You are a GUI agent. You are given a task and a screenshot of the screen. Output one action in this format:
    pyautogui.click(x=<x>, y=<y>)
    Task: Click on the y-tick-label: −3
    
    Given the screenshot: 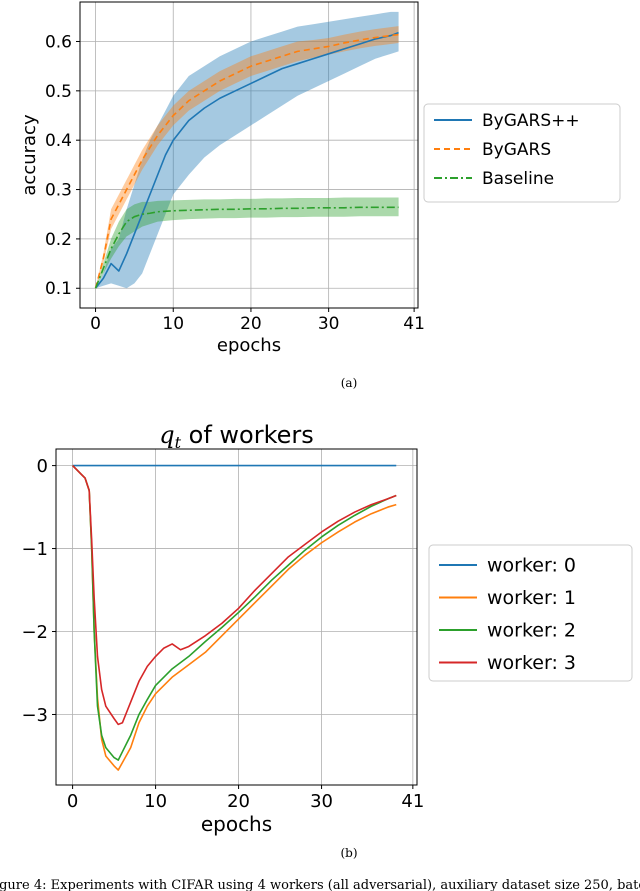 What is the action you would take?
    pyautogui.click(x=34, y=715)
    